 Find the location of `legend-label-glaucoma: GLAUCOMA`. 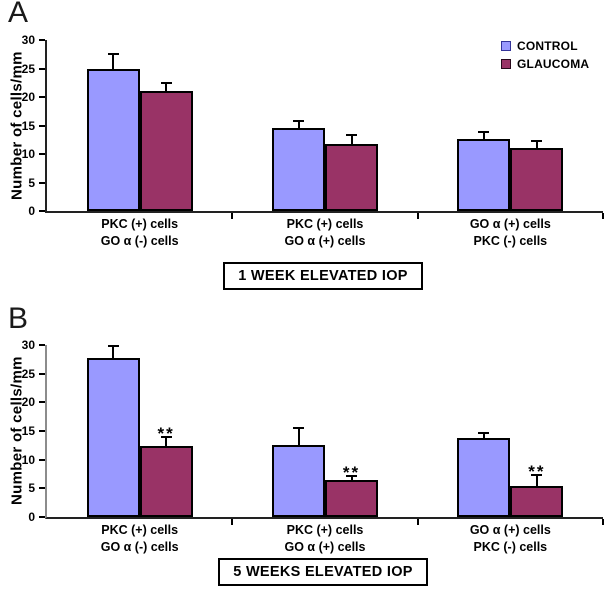

legend-label-glaucoma: GLAUCOMA is located at coordinates (553, 63).